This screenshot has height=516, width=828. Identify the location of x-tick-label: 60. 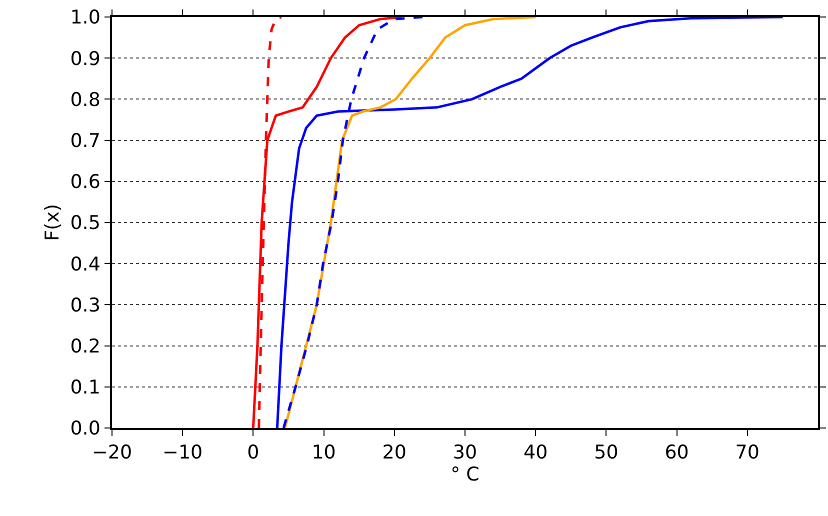
(676, 453).